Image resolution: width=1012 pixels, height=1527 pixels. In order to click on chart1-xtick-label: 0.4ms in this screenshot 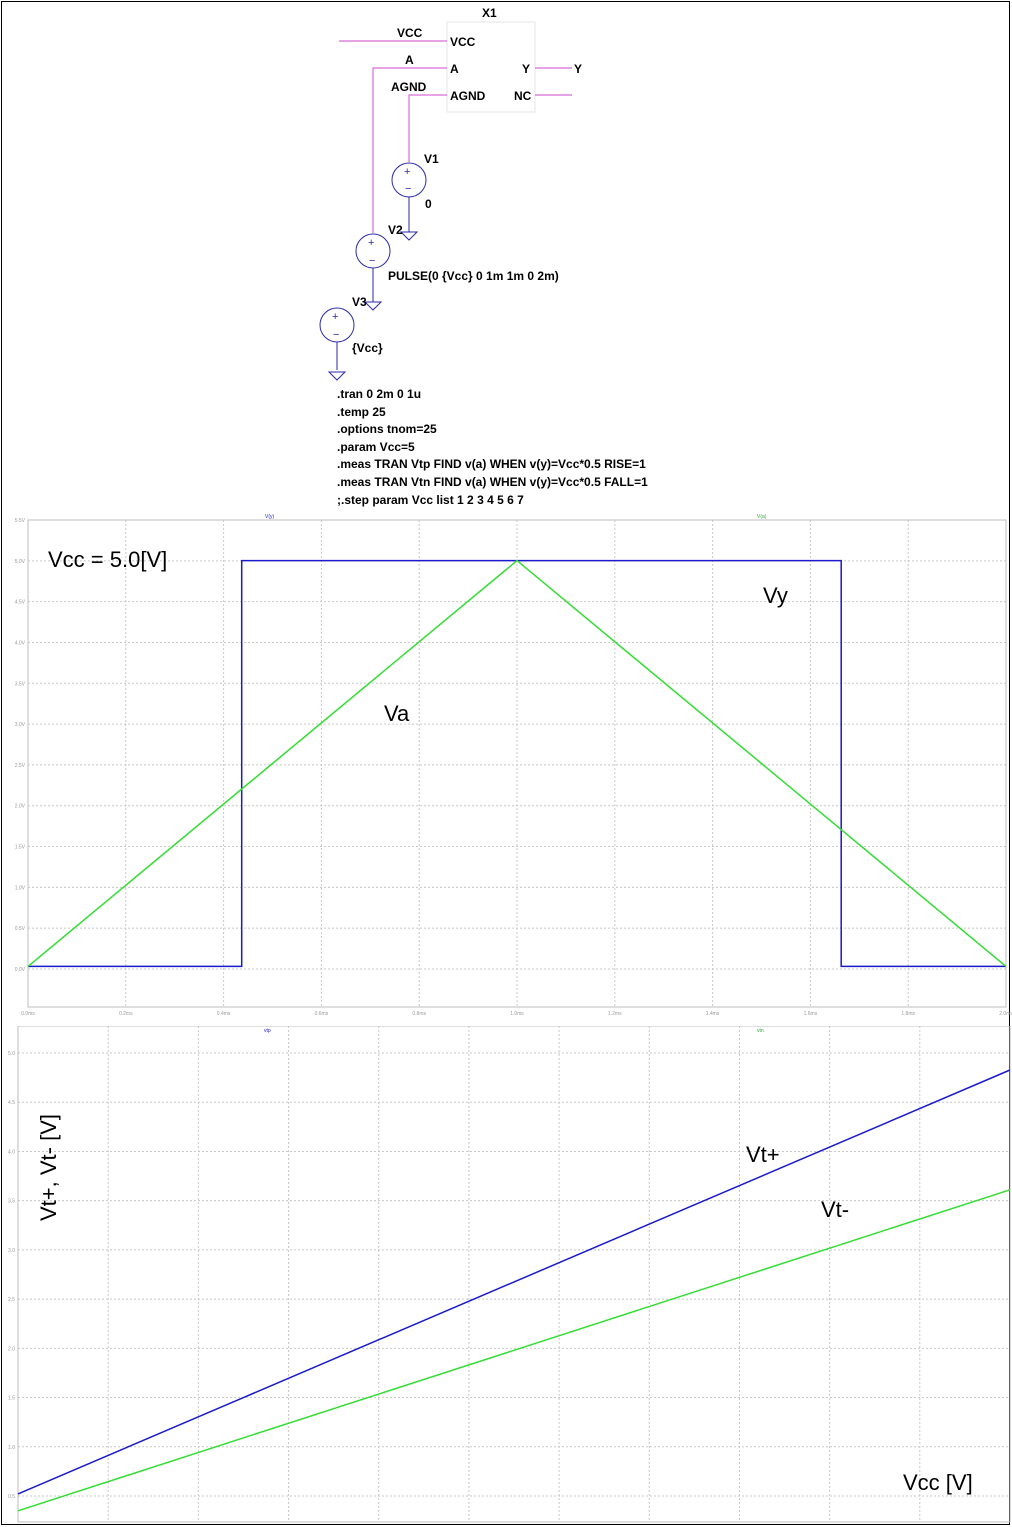, I will do `click(224, 1014)`.